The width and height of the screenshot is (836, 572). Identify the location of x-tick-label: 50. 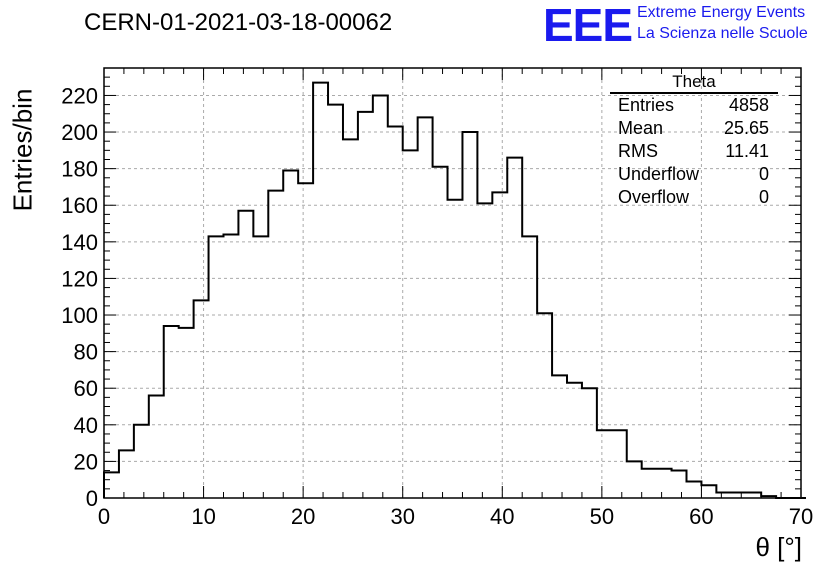
(602, 516).